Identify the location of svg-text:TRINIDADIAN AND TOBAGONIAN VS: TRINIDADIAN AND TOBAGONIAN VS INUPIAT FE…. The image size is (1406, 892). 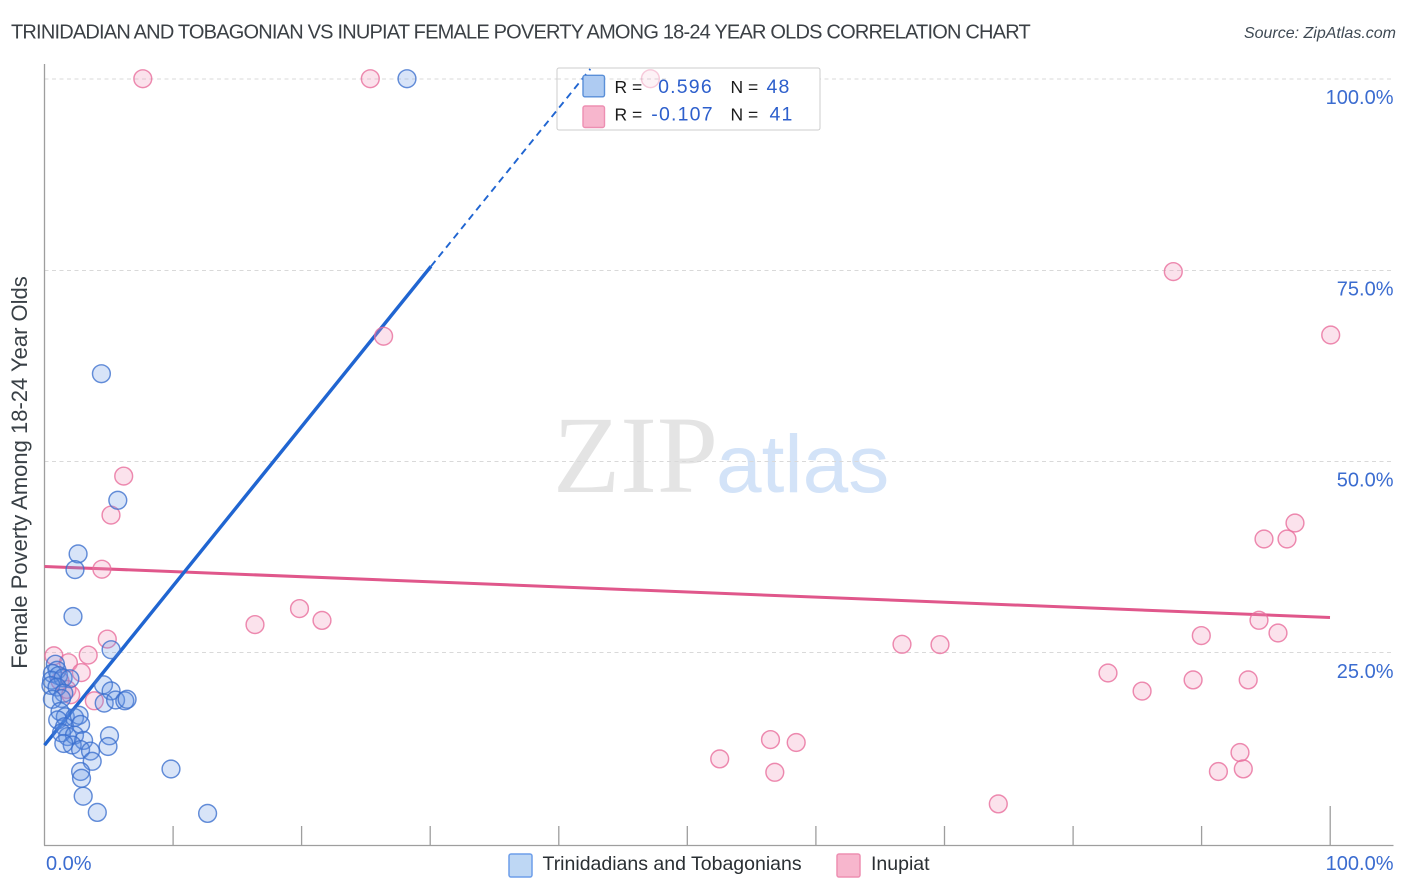
(520, 33).